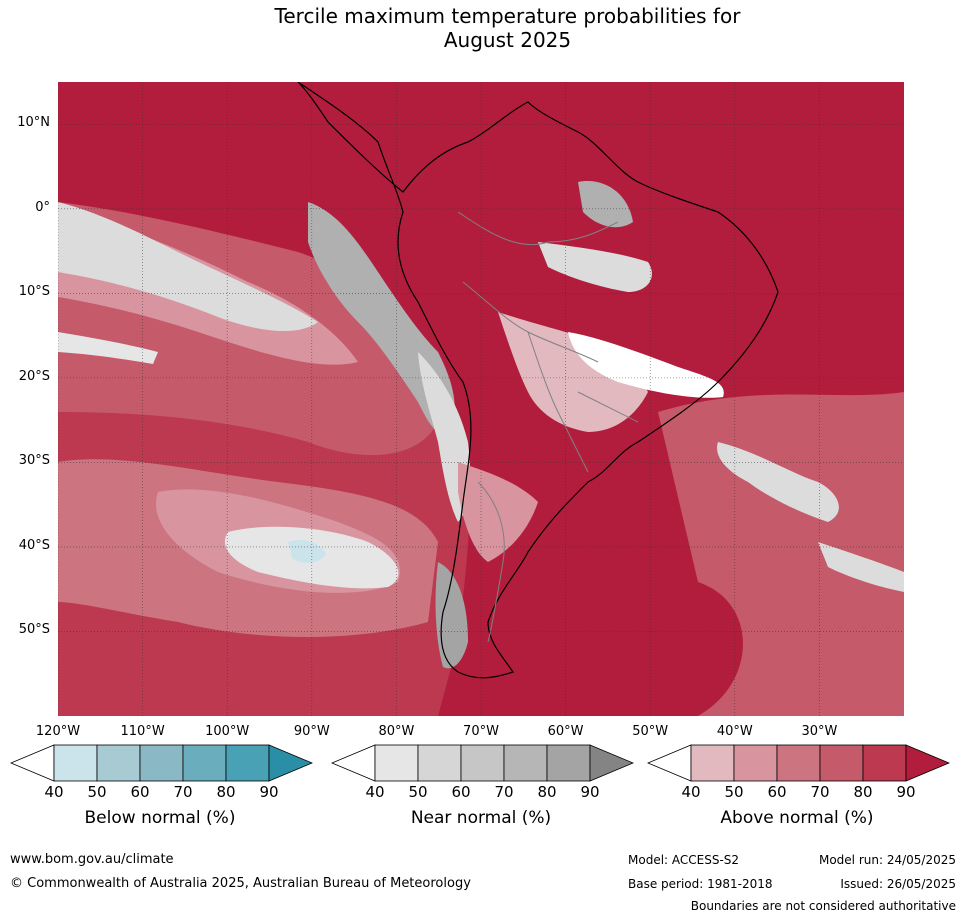 The height and width of the screenshot is (919, 965). Describe the element at coordinates (42, 207) in the screenshot. I see `latitude-tick-label: 0°` at that location.